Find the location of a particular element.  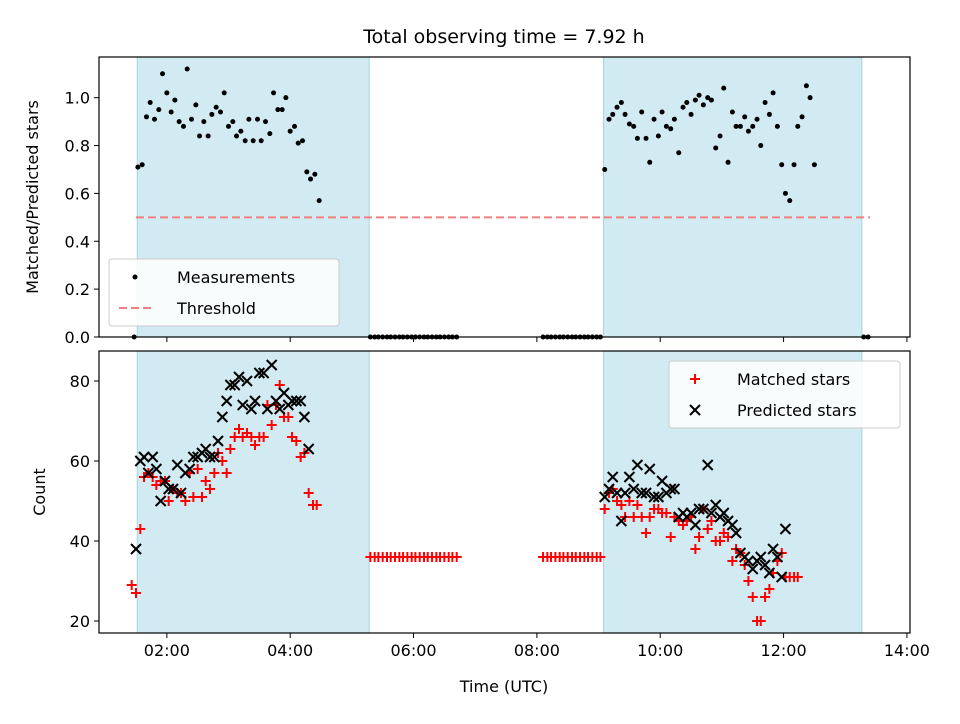

point-x-48-b is located at coordinates (625, 493).